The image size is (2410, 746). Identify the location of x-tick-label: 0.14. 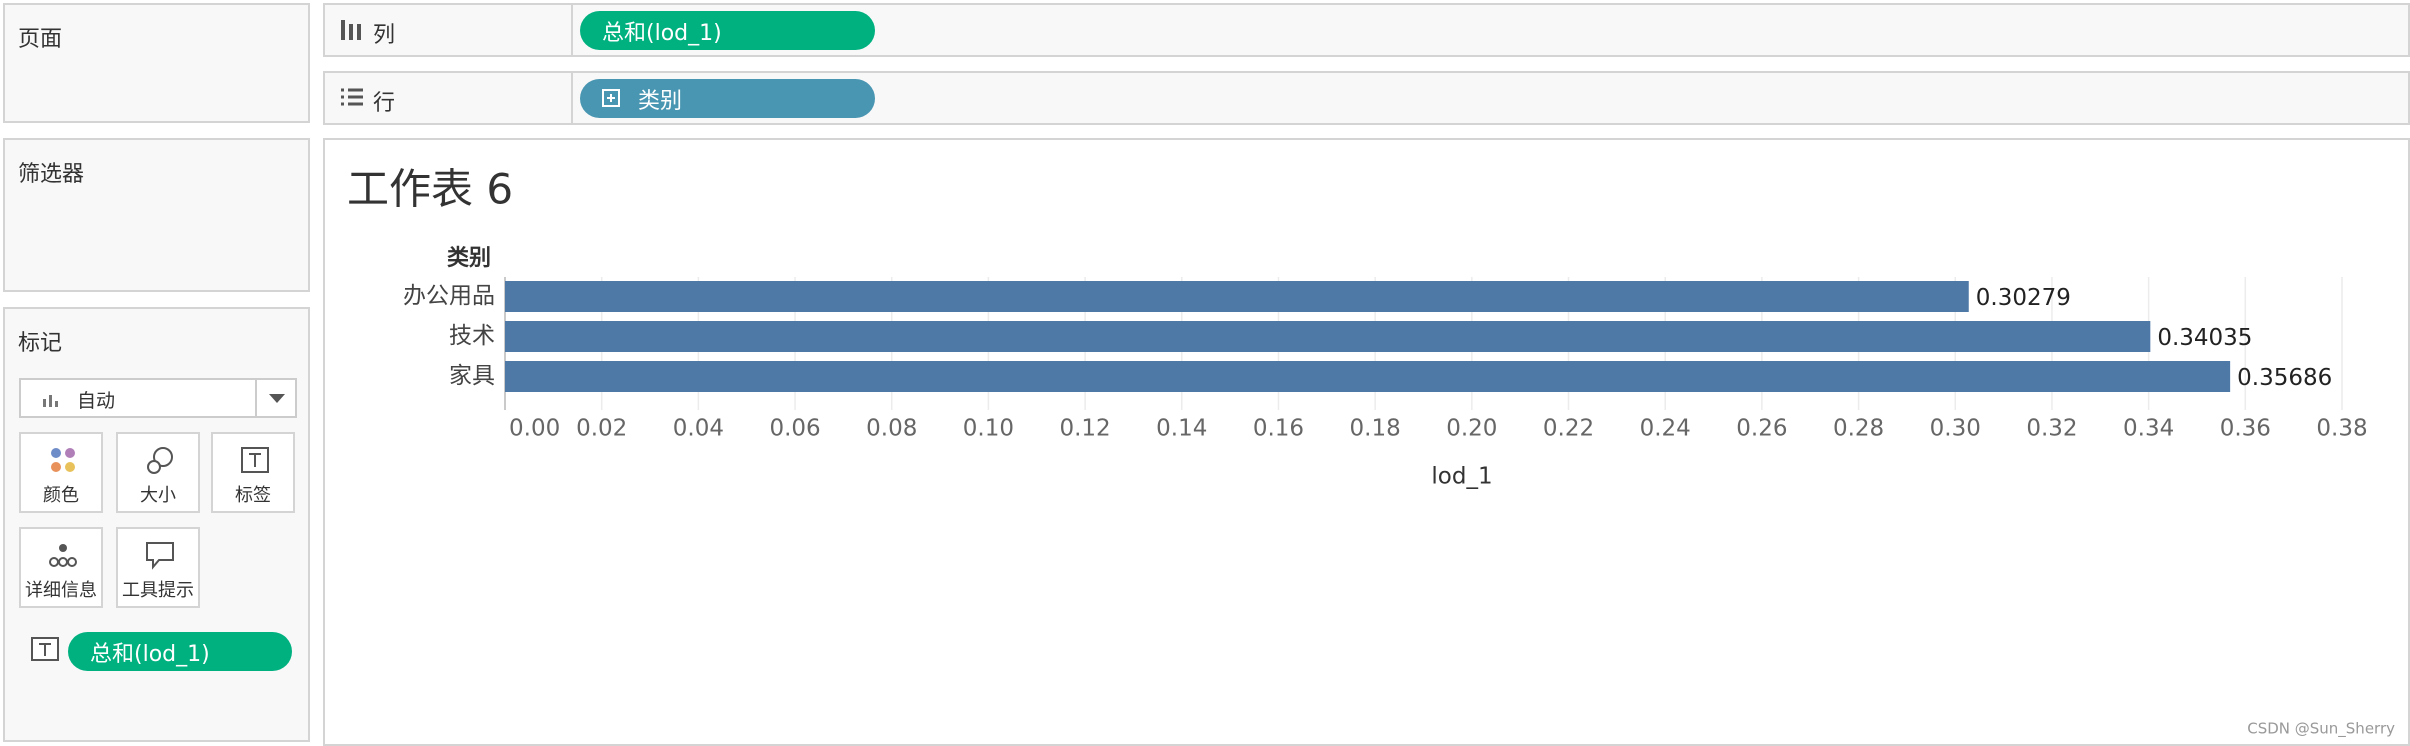
(1181, 429).